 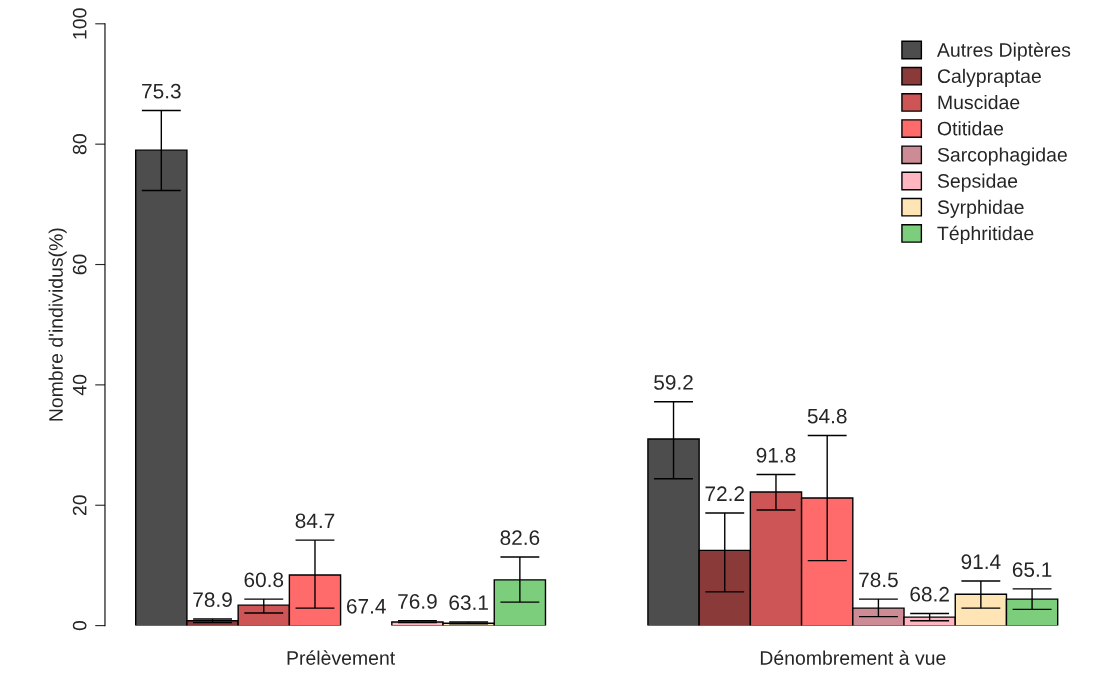 What do you see at coordinates (79, 23) in the screenshot?
I see `y-tick-label: 100` at bounding box center [79, 23].